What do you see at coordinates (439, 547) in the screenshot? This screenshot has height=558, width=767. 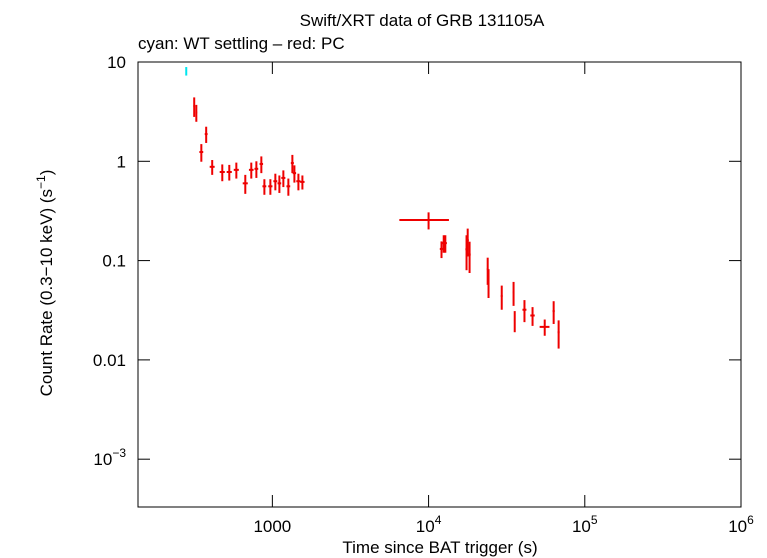 I see `x-axis-label: Time since BAT trigger (s)` at bounding box center [439, 547].